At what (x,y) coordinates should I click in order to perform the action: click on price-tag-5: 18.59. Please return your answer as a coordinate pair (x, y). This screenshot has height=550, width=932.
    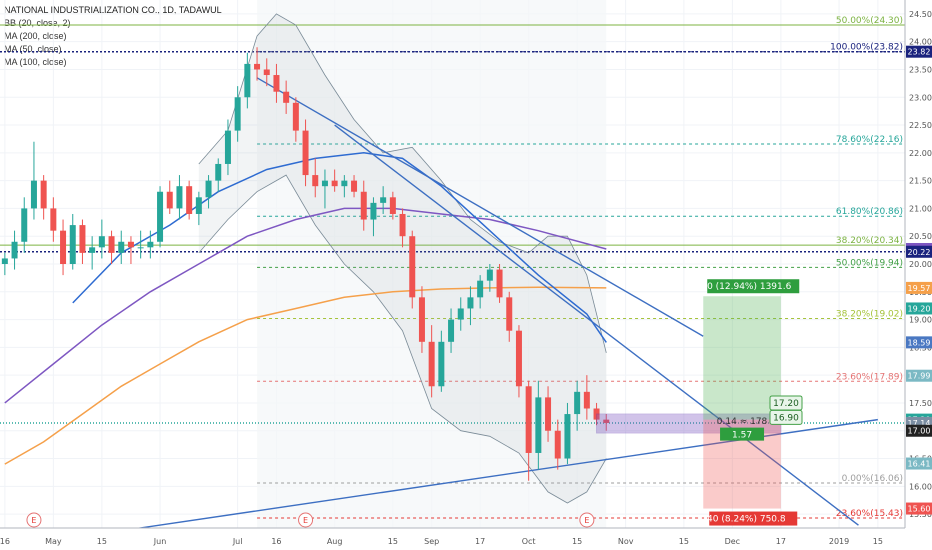
    Looking at the image, I should click on (919, 342).